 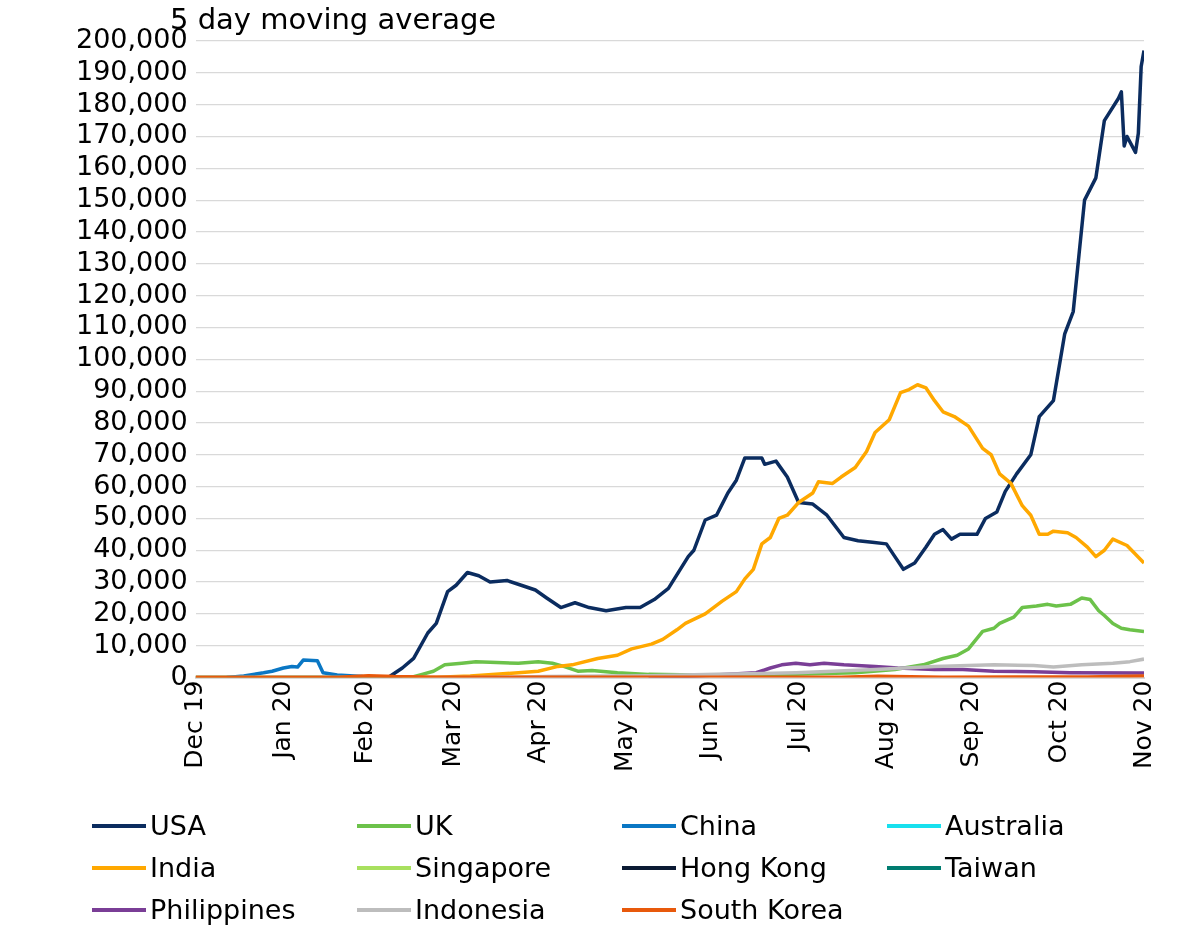 What do you see at coordinates (364, 722) in the screenshot?
I see `x-tick-label: Feb 20` at bounding box center [364, 722].